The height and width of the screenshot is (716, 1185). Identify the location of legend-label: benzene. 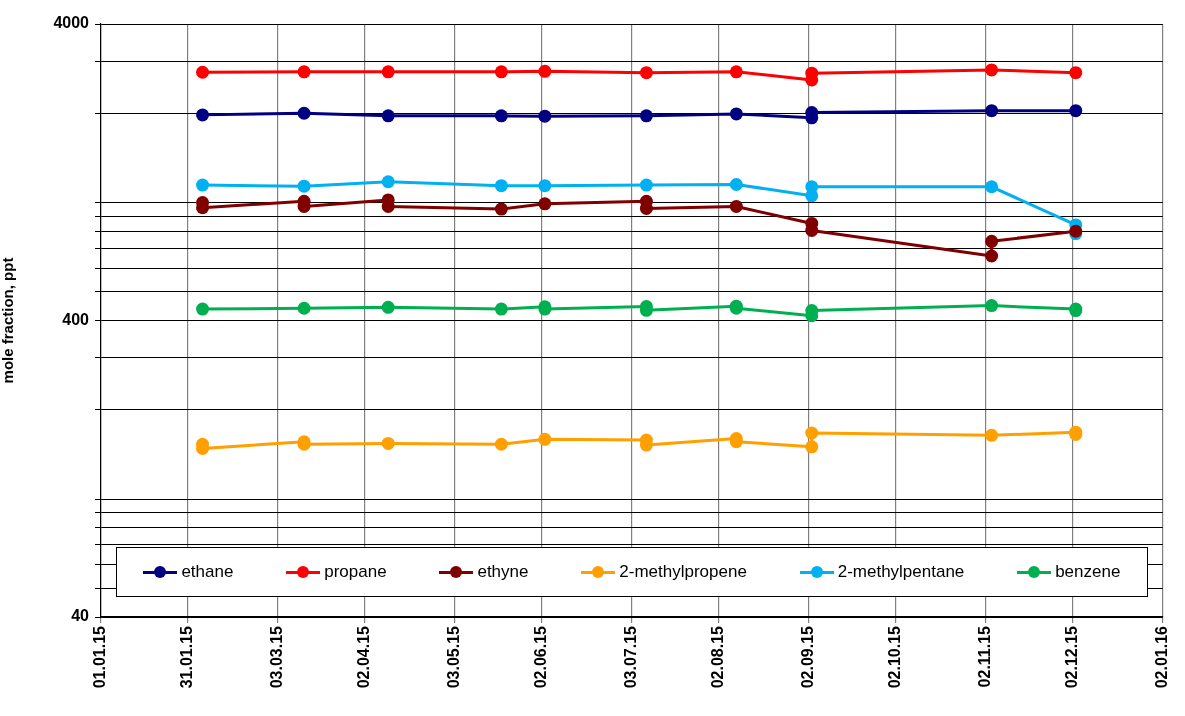
(1088, 572).